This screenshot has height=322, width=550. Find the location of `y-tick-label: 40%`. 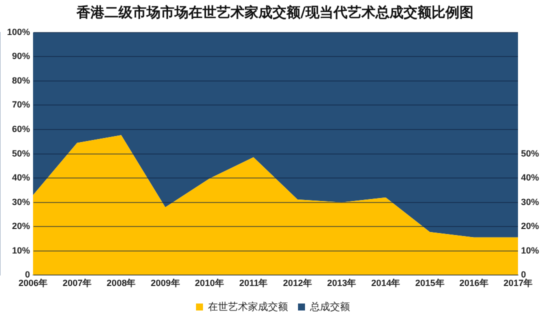

y-tick-label: 40% is located at coordinates (21, 177).